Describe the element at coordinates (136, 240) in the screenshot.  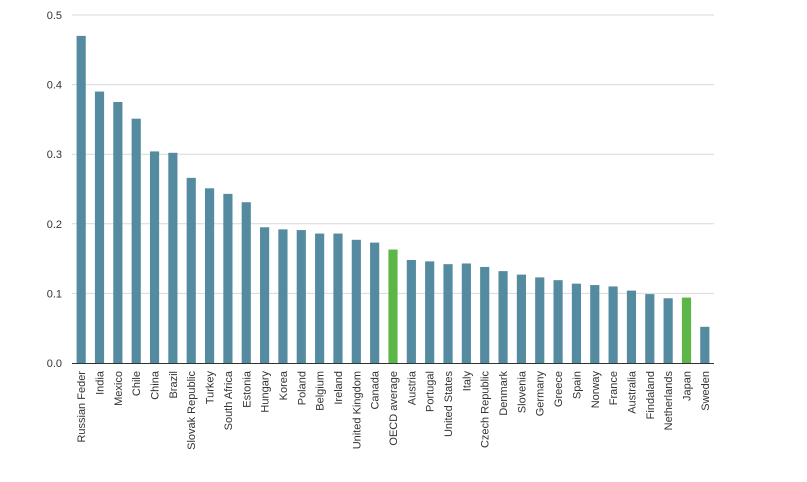
I see `bar-chile` at that location.